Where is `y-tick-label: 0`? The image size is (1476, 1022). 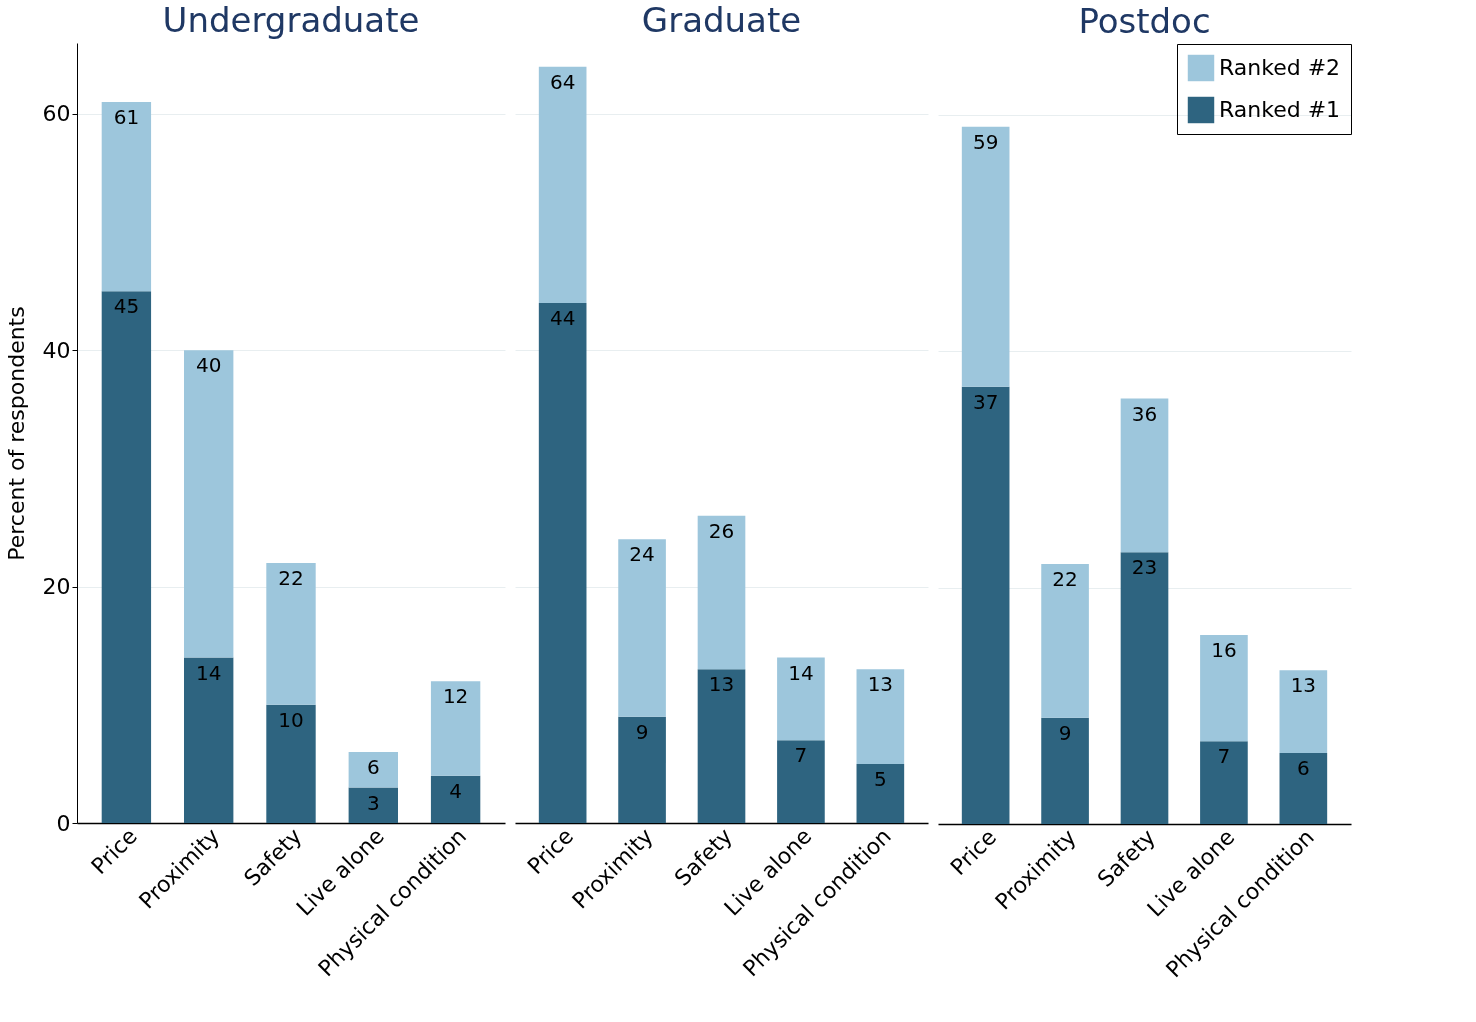
y-tick-label: 0 is located at coordinates (63, 823).